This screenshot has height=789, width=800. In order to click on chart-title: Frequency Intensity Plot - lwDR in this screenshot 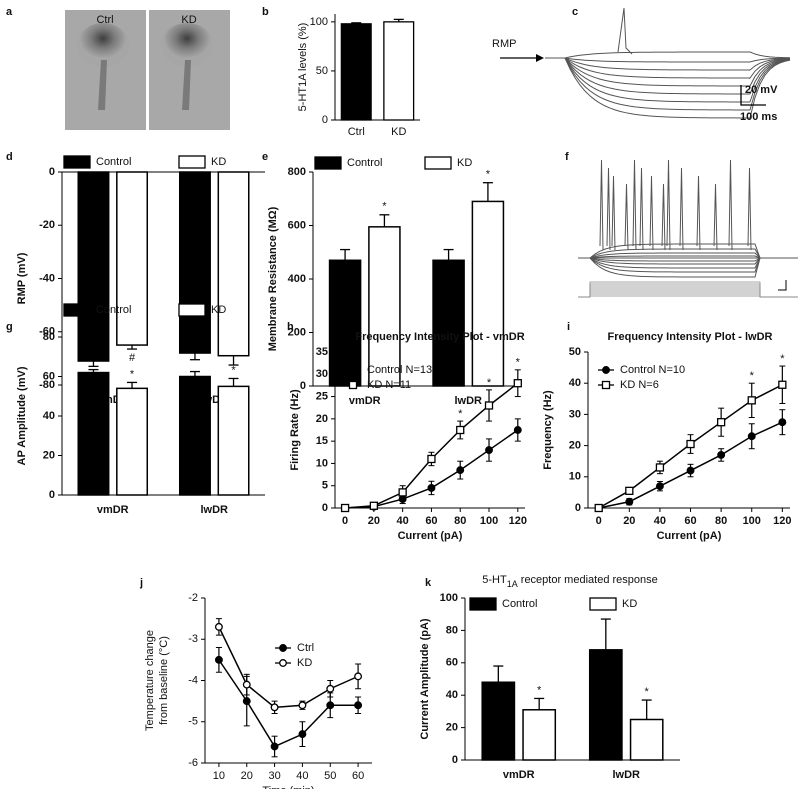, I will do `click(689, 337)`.